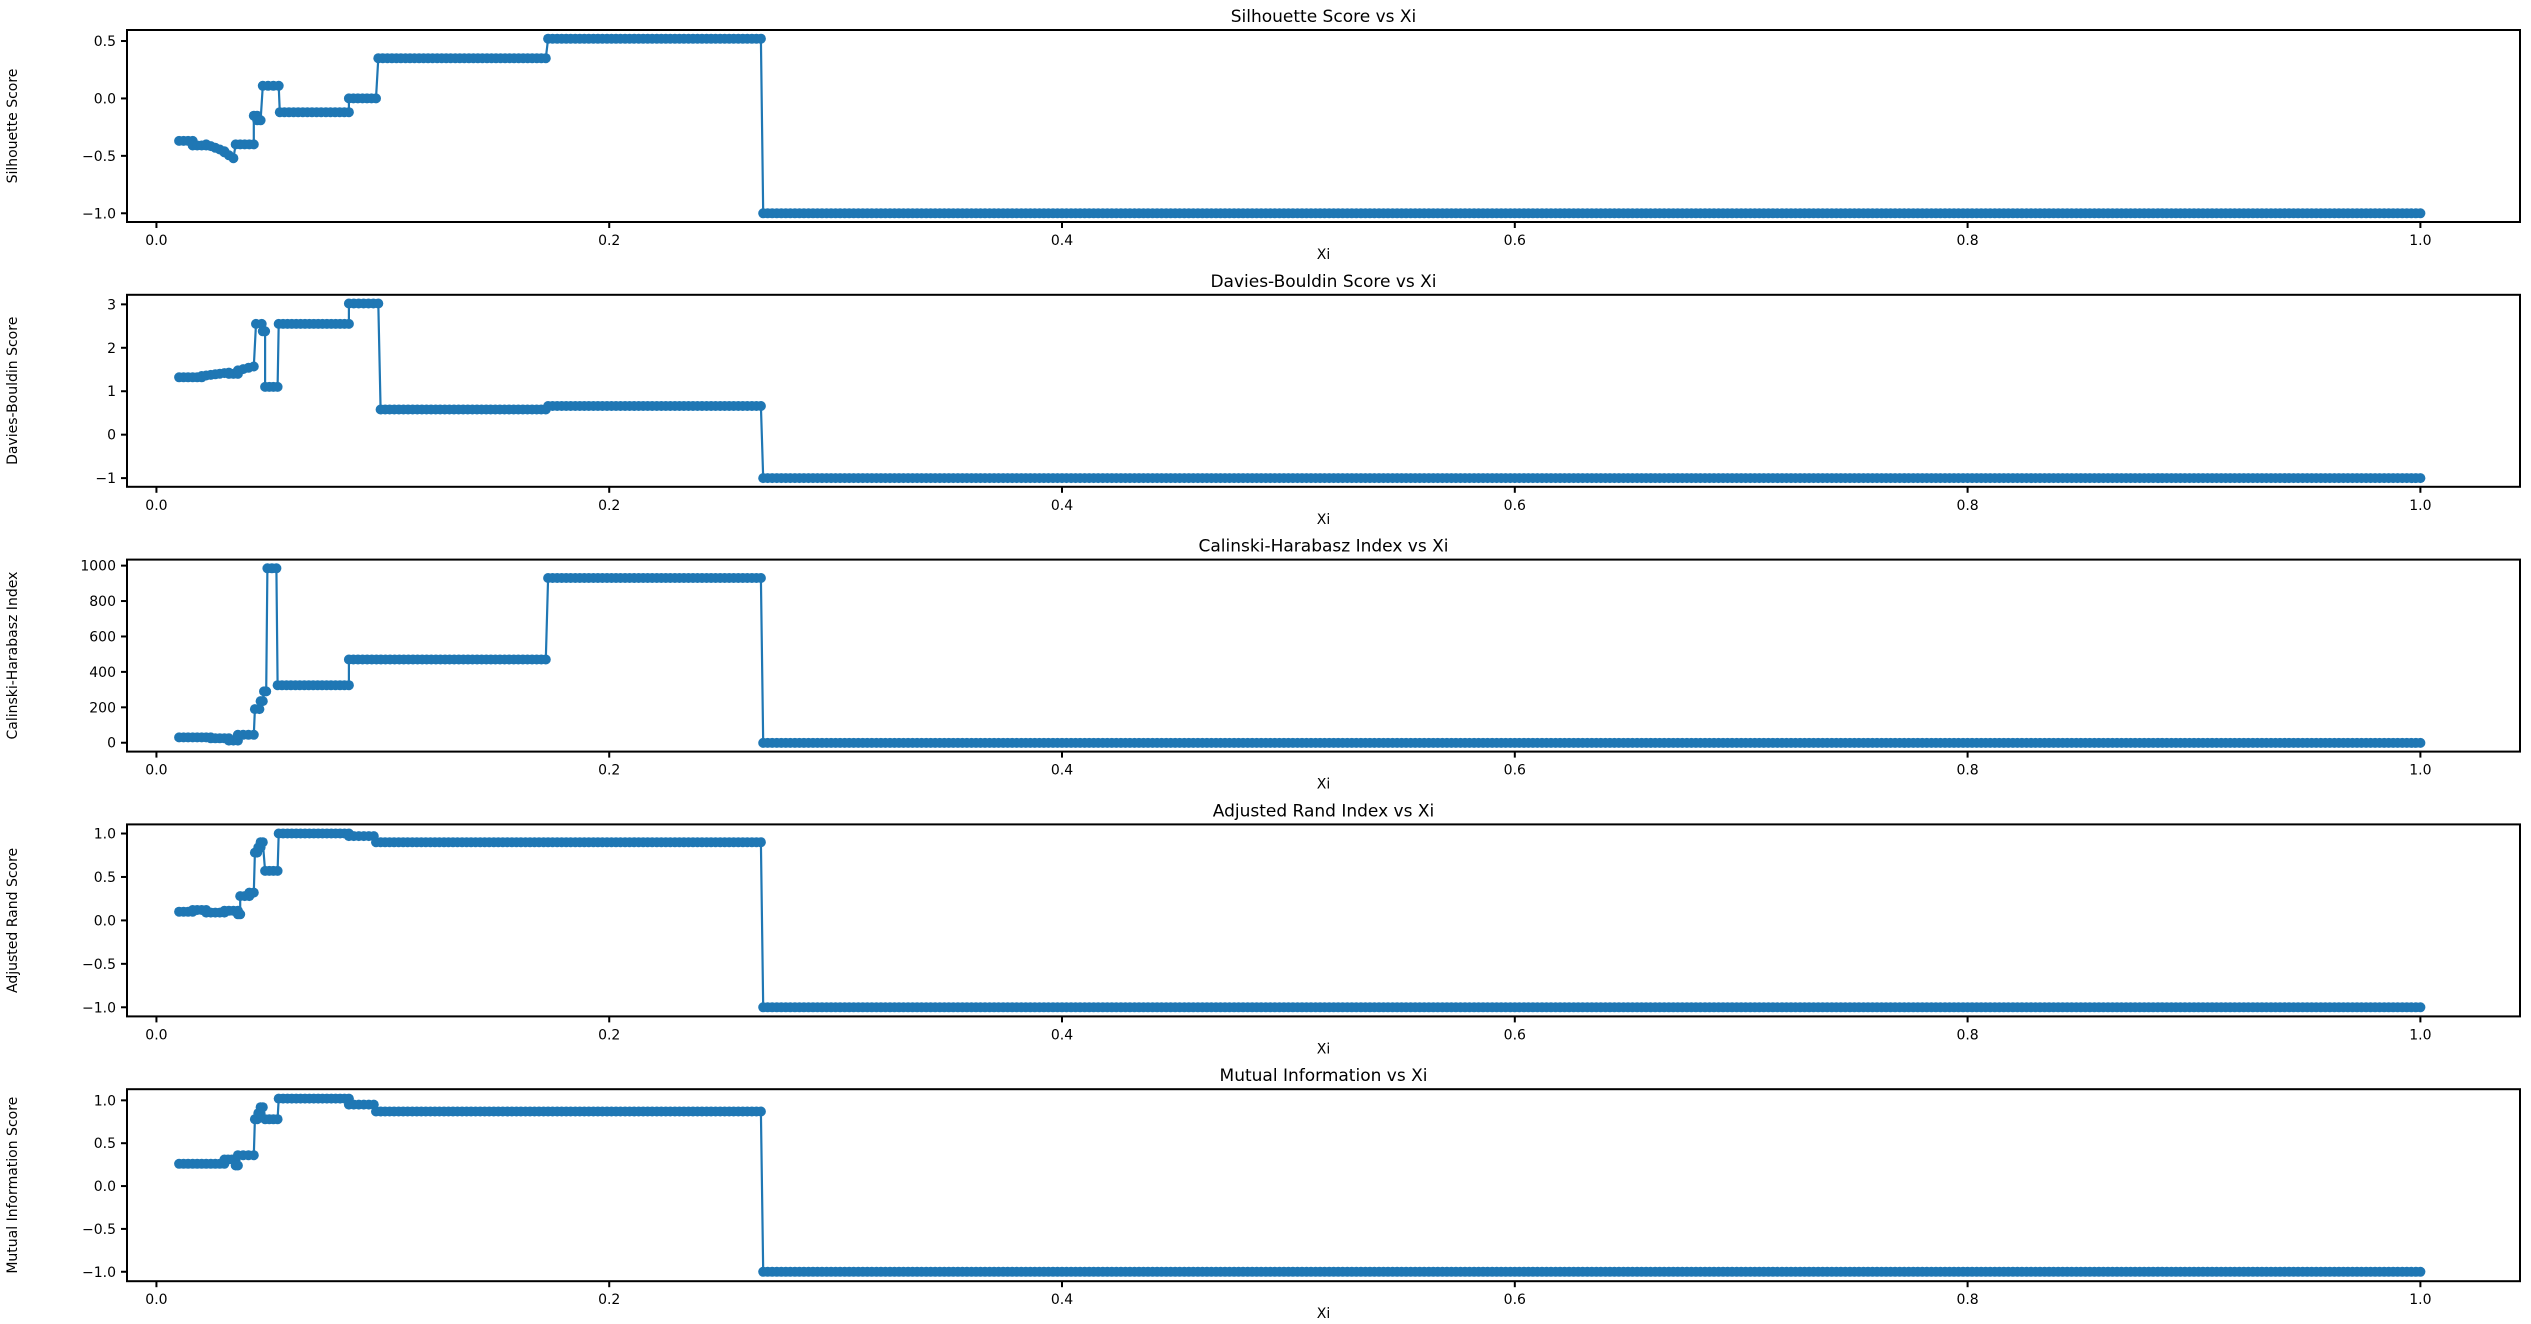  What do you see at coordinates (1324, 1076) in the screenshot?
I see `chart-title: Mutual Information vs Xi` at bounding box center [1324, 1076].